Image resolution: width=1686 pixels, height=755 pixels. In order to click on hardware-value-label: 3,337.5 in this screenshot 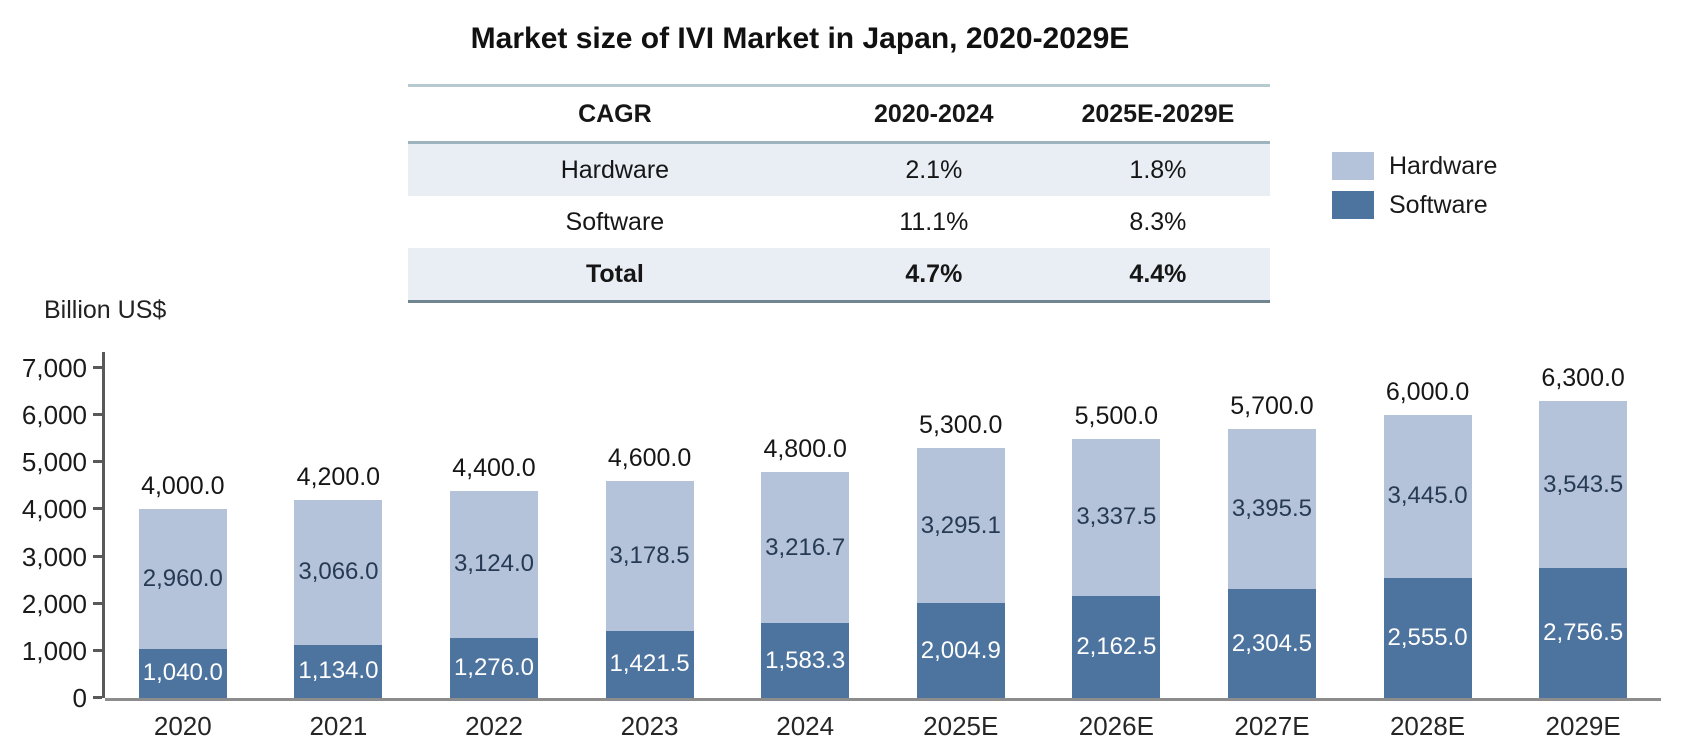, I will do `click(1116, 517)`.